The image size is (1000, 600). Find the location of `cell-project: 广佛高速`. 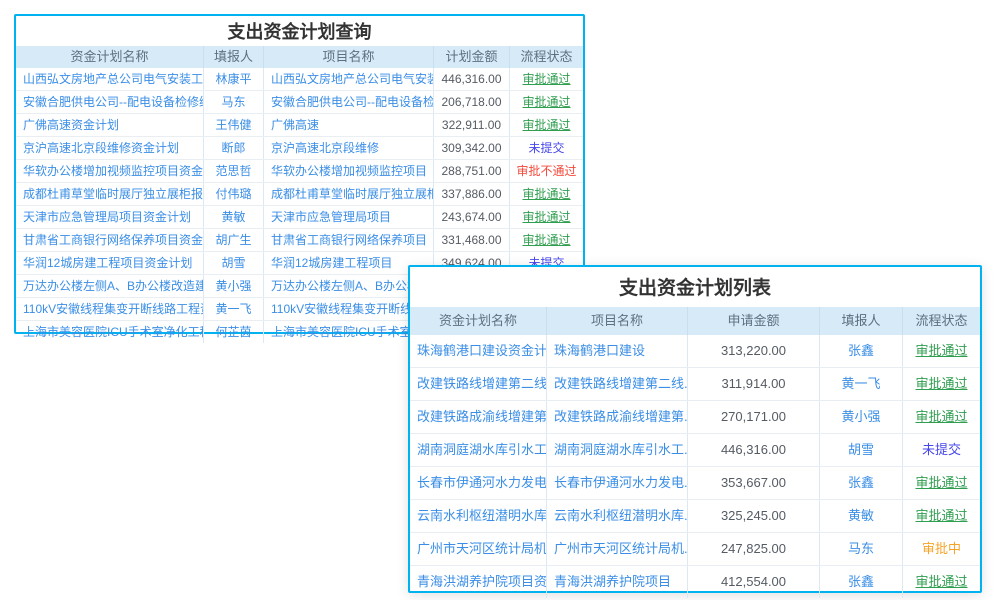

cell-project: 广佛高速 is located at coordinates (349, 125).